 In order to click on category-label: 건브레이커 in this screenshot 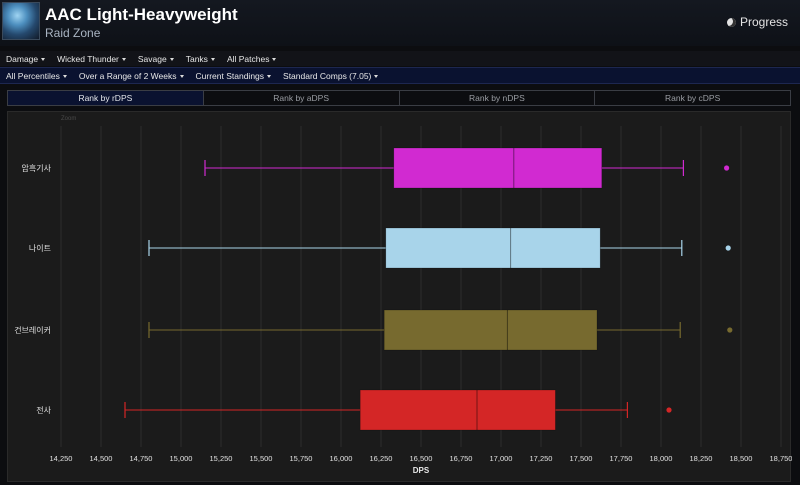, I will do `click(32, 330)`.